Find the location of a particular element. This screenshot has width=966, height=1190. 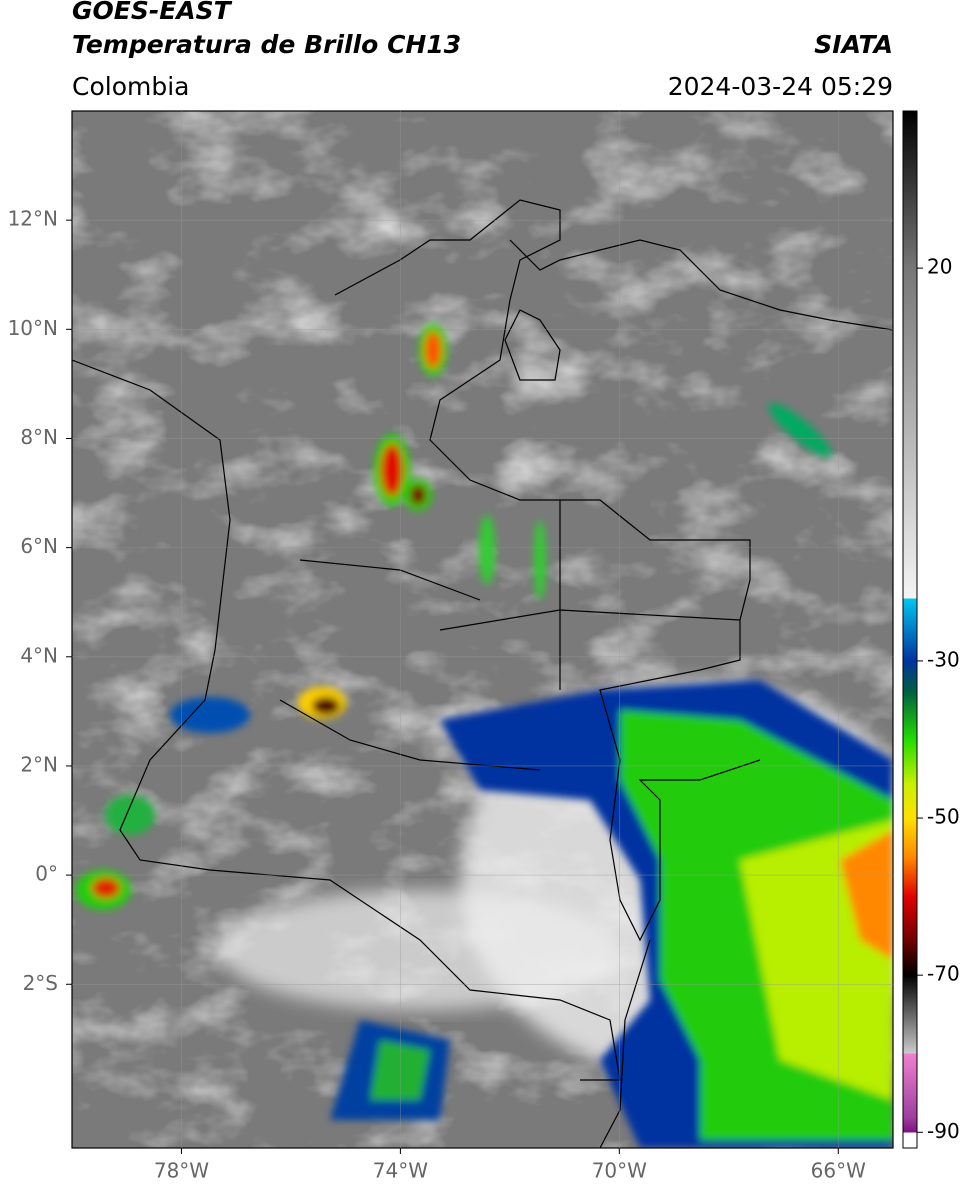

x-tick-label: 78°W is located at coordinates (181, 1171).